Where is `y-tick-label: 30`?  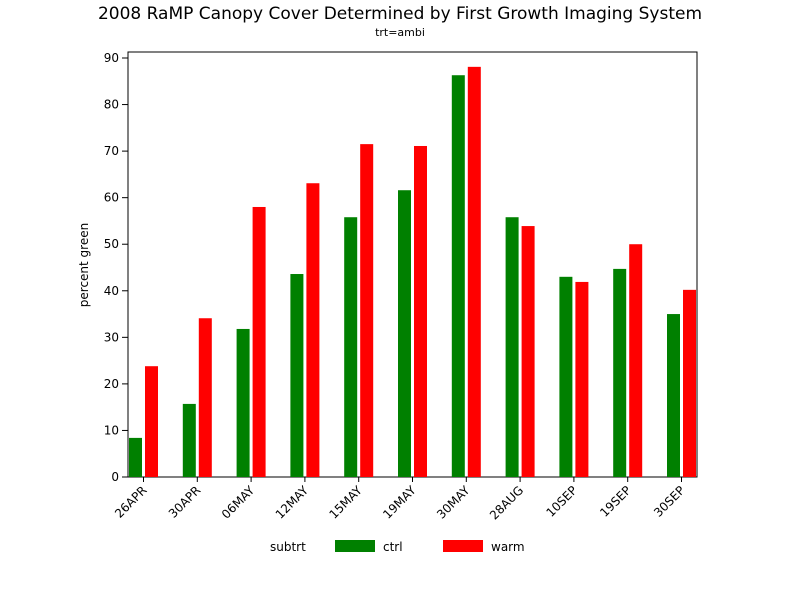 y-tick-label: 30 is located at coordinates (111, 337).